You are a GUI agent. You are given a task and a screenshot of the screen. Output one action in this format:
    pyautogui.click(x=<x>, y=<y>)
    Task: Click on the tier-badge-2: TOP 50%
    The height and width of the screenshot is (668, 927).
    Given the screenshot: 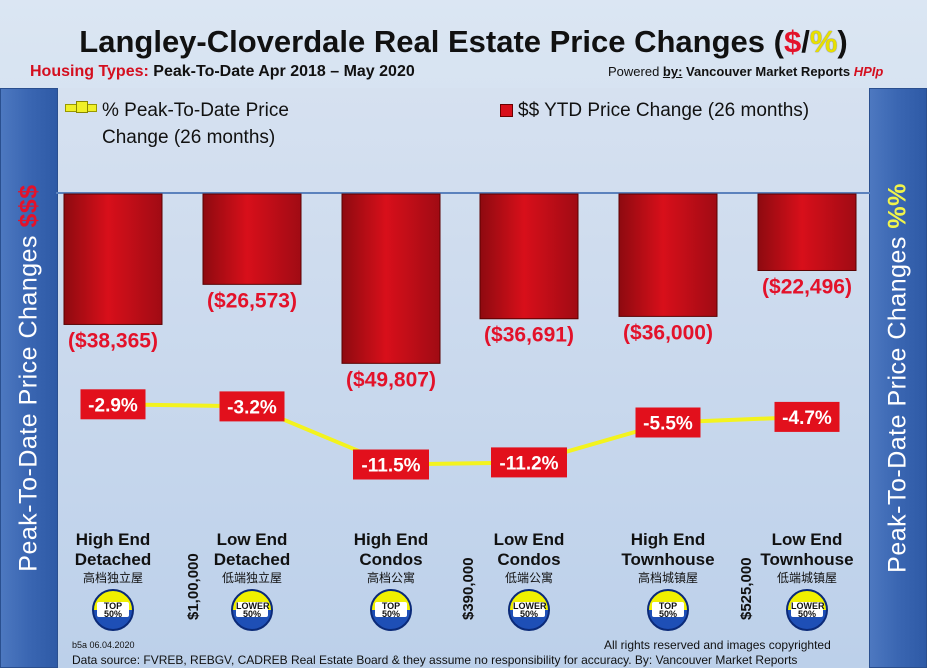 What is the action you would take?
    pyautogui.click(x=391, y=610)
    